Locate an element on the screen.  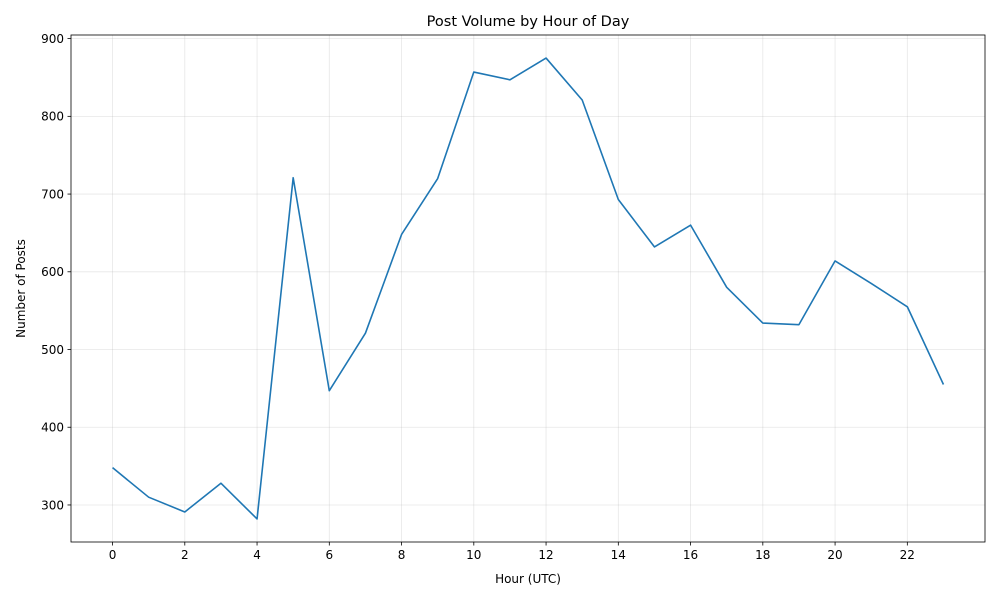
x-tick-label: 6 is located at coordinates (329, 555).